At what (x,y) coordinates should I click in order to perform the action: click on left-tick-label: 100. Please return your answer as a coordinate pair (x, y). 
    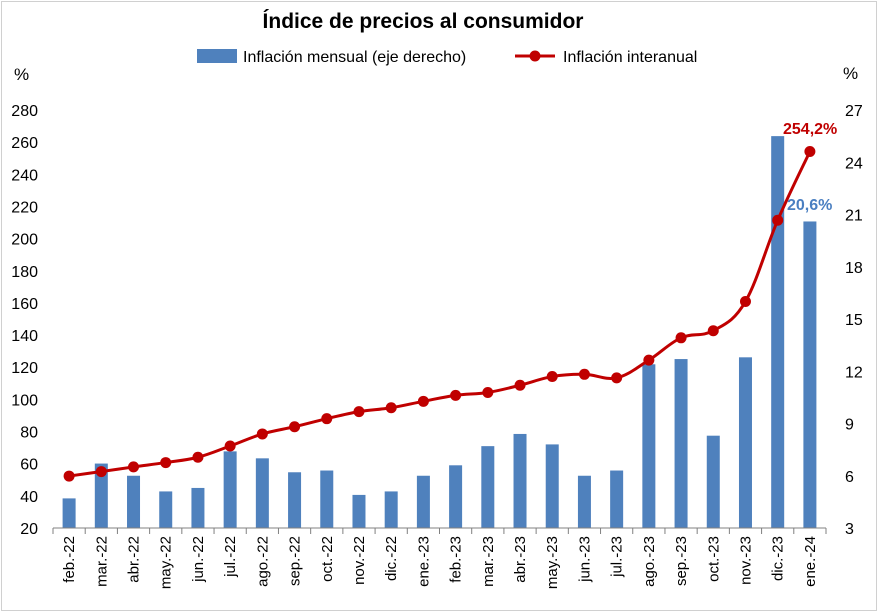
    Looking at the image, I should click on (24, 400).